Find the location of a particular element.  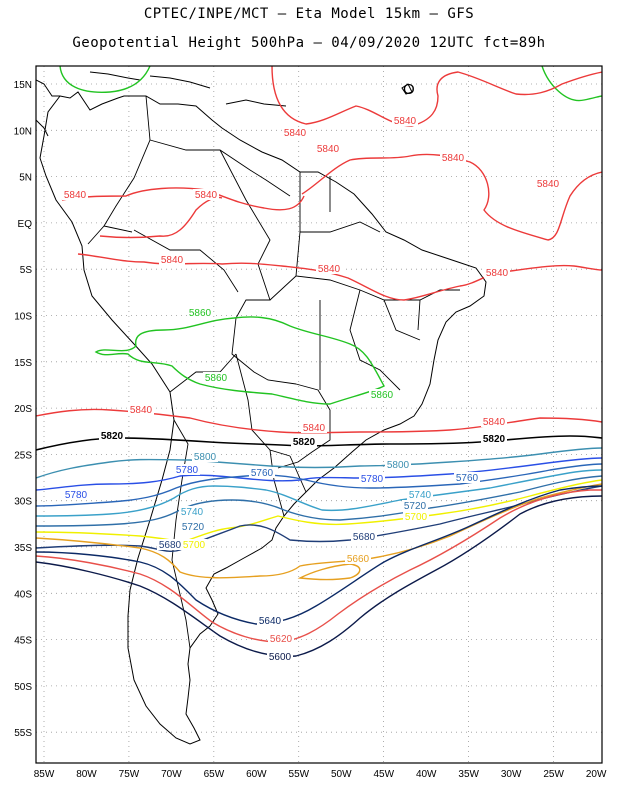

longitude-label: 75W is located at coordinates (129, 774).